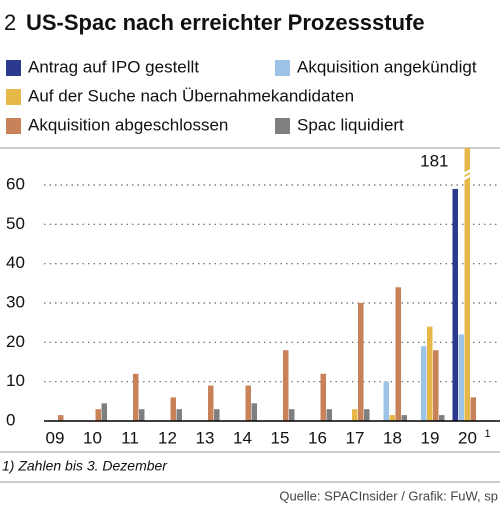 This screenshot has height=510, width=500. Describe the element at coordinates (280, 437) in the screenshot. I see `x-tick-label: 15` at that location.